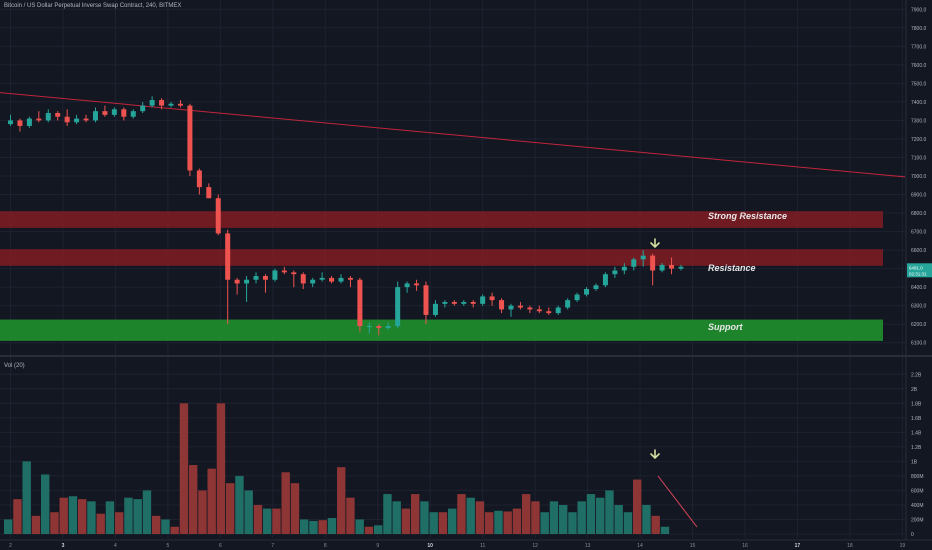 Image resolution: width=932 pixels, height=550 pixels. I want to click on zone-support, so click(441, 330).